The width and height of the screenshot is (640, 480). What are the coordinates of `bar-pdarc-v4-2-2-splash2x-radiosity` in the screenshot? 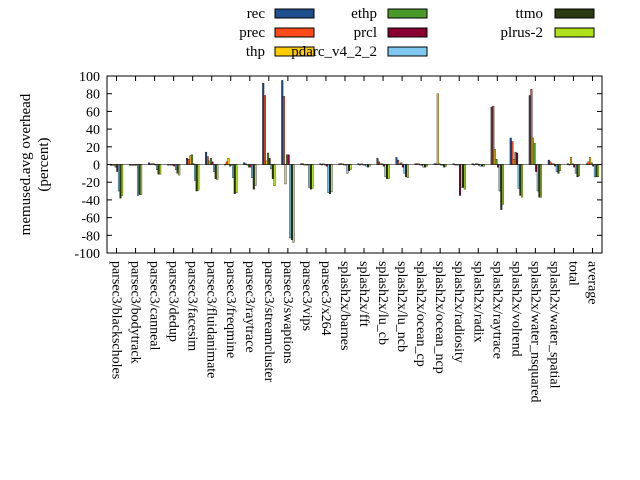 It's located at (461, 176).